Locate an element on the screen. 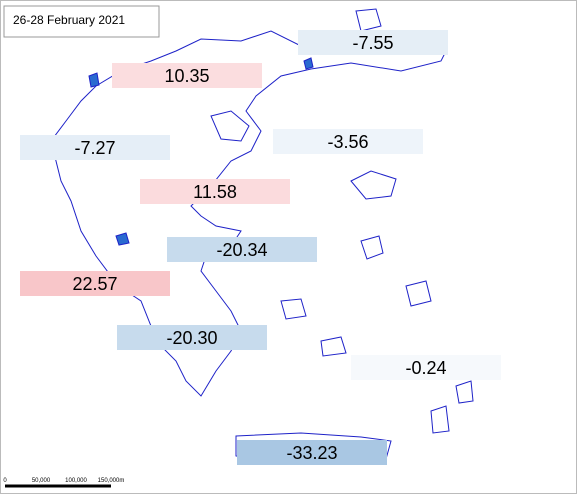 The image size is (577, 494). value-label: -20.30 is located at coordinates (191, 338).